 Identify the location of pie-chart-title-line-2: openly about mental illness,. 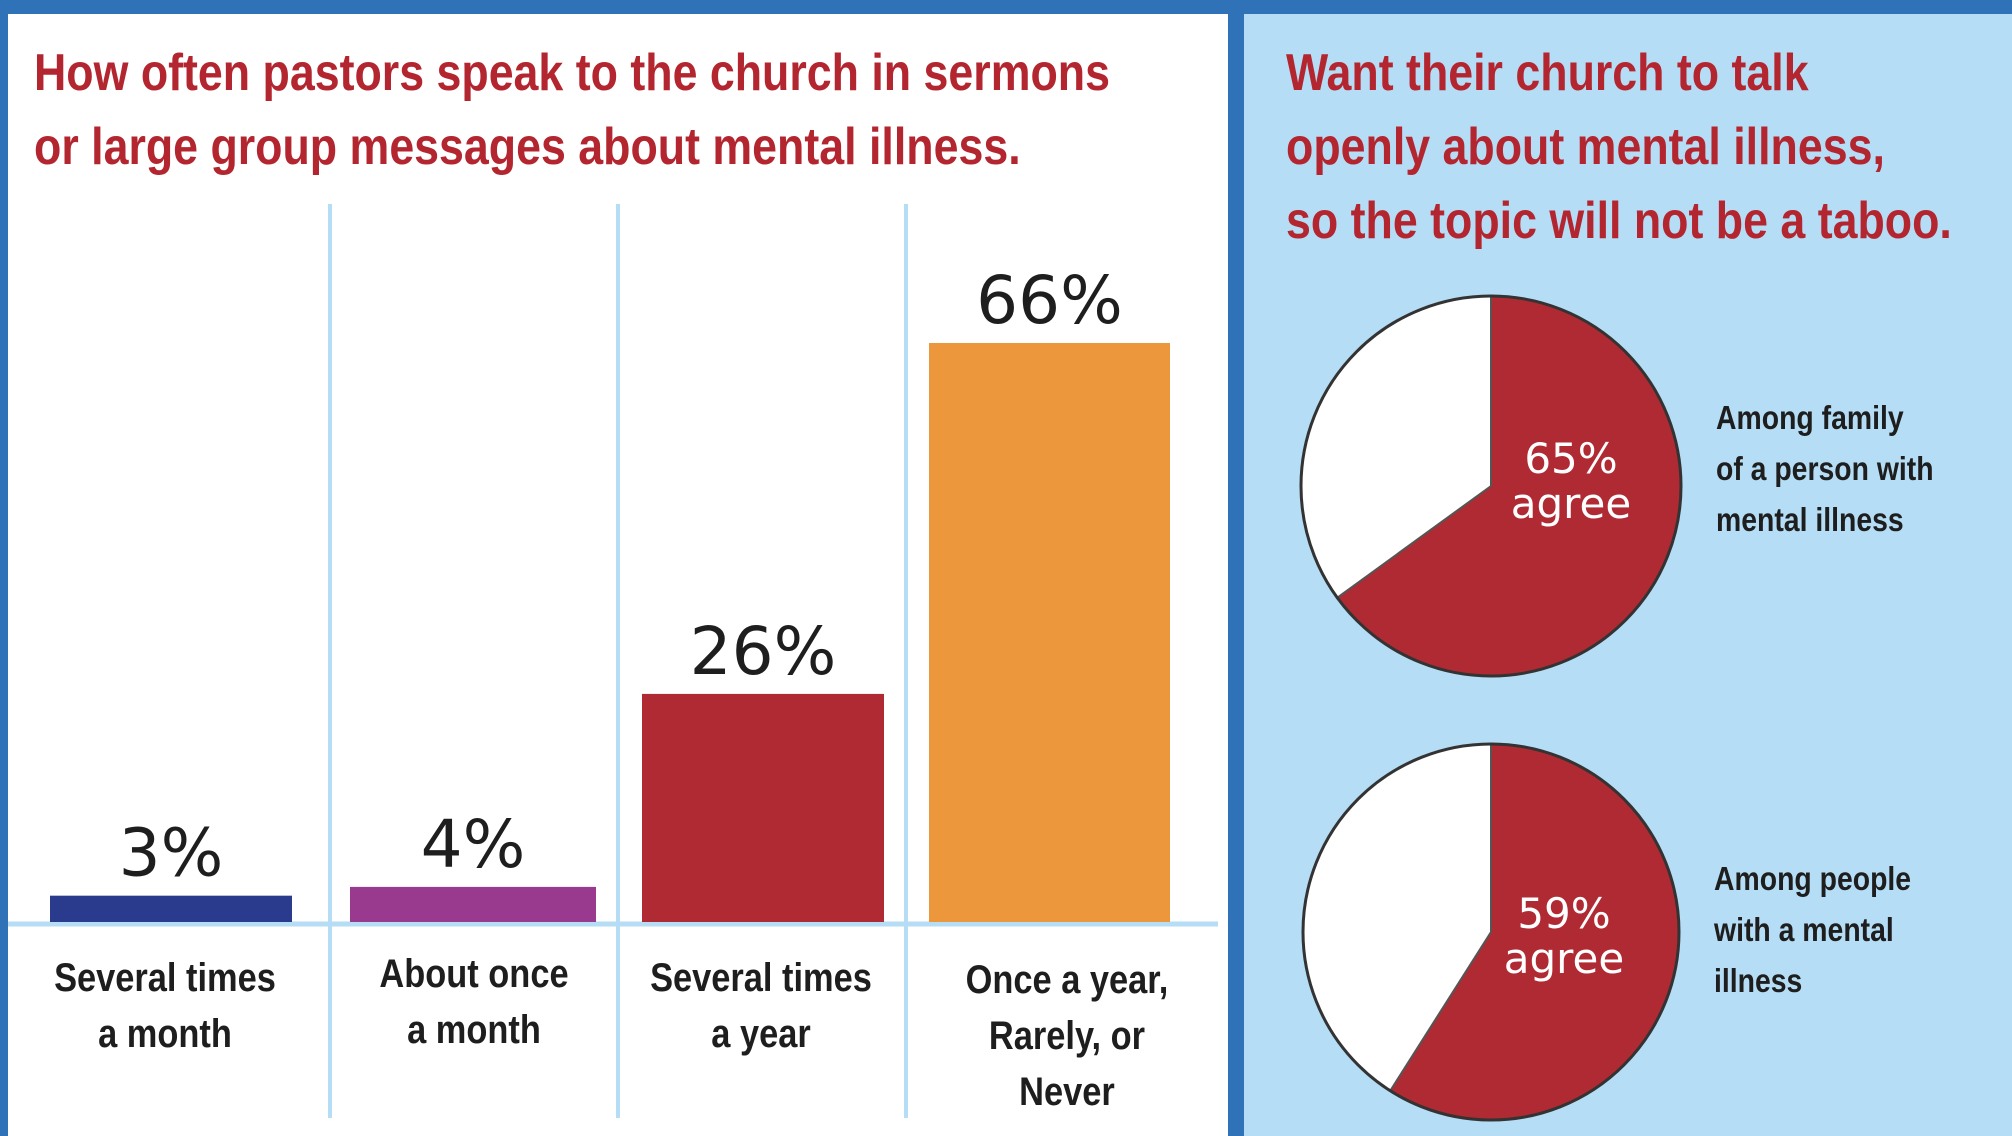
(1585, 147).